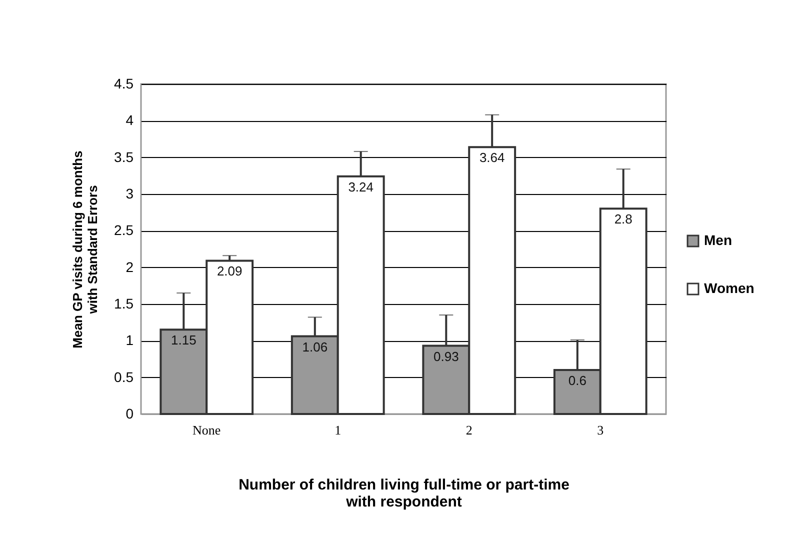 This screenshot has height=547, width=795. I want to click on data-label: 3.24, so click(361, 186).